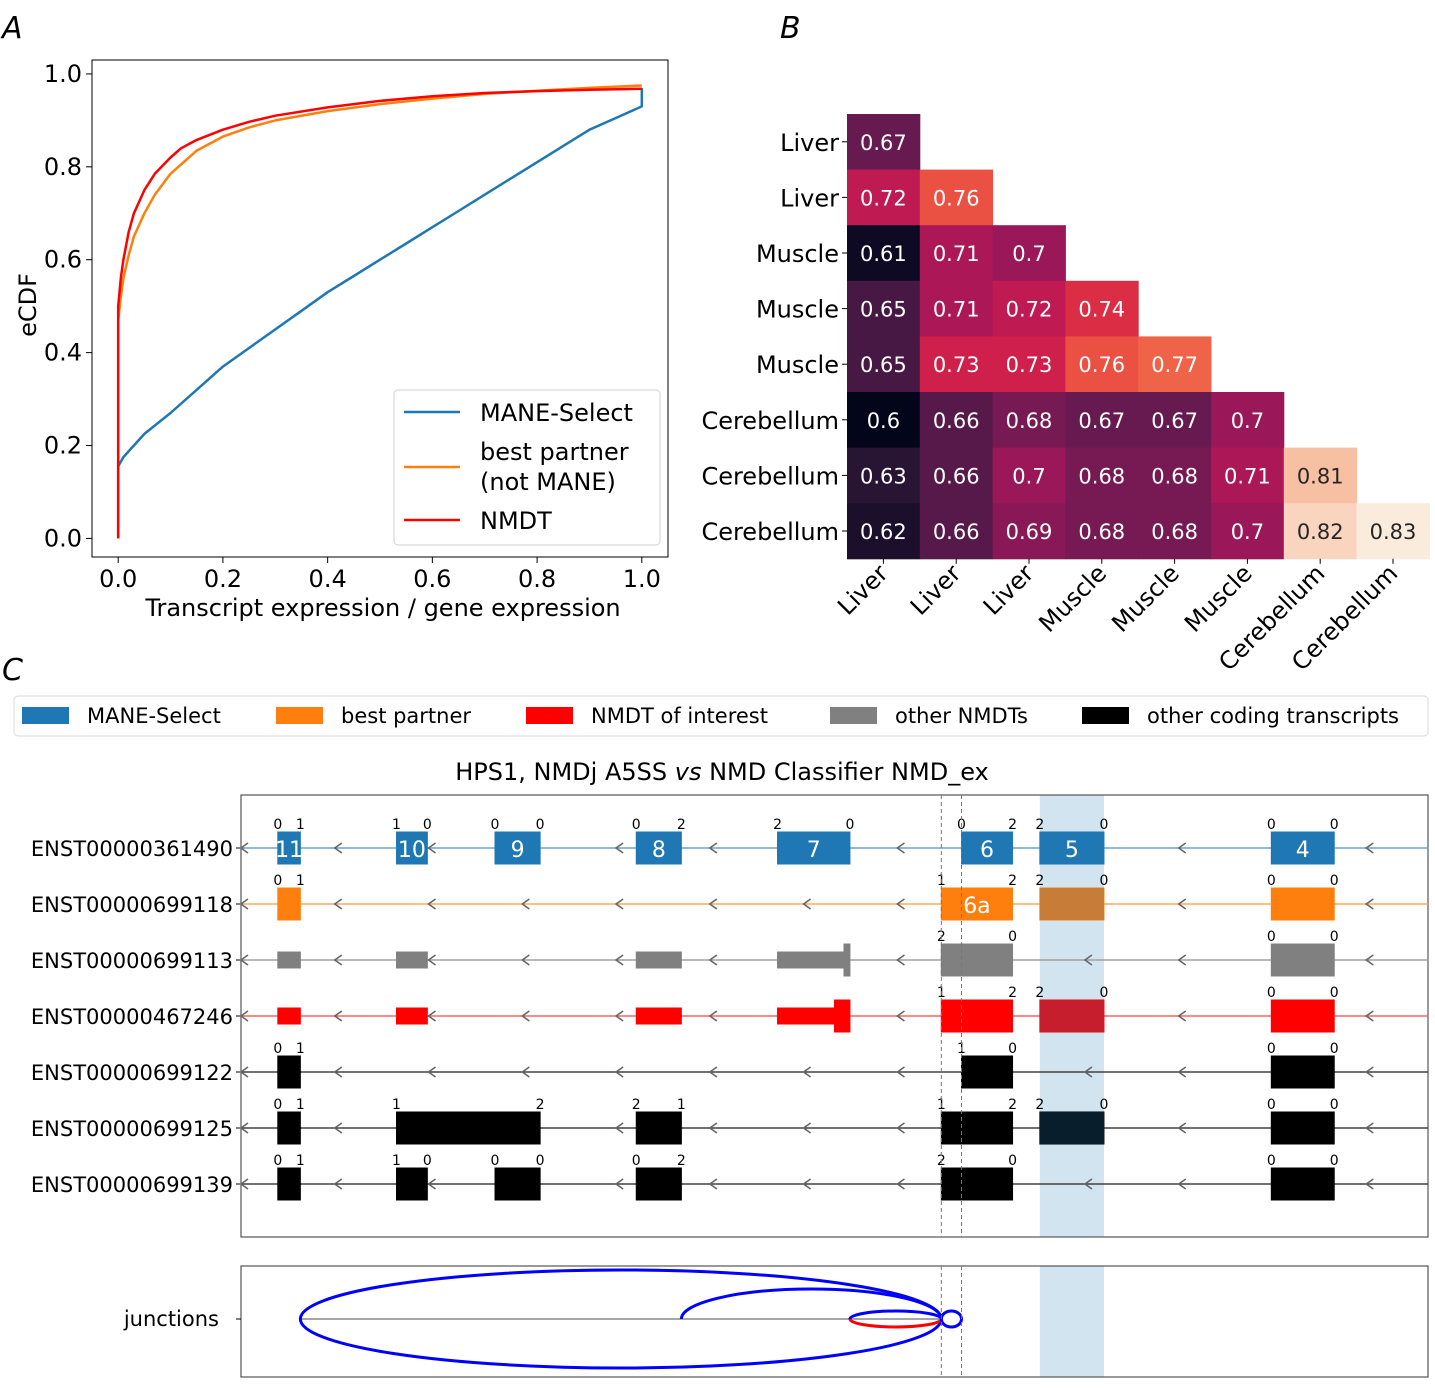  I want to click on transcript-id-label: ENST00000467246, so click(132, 1017).